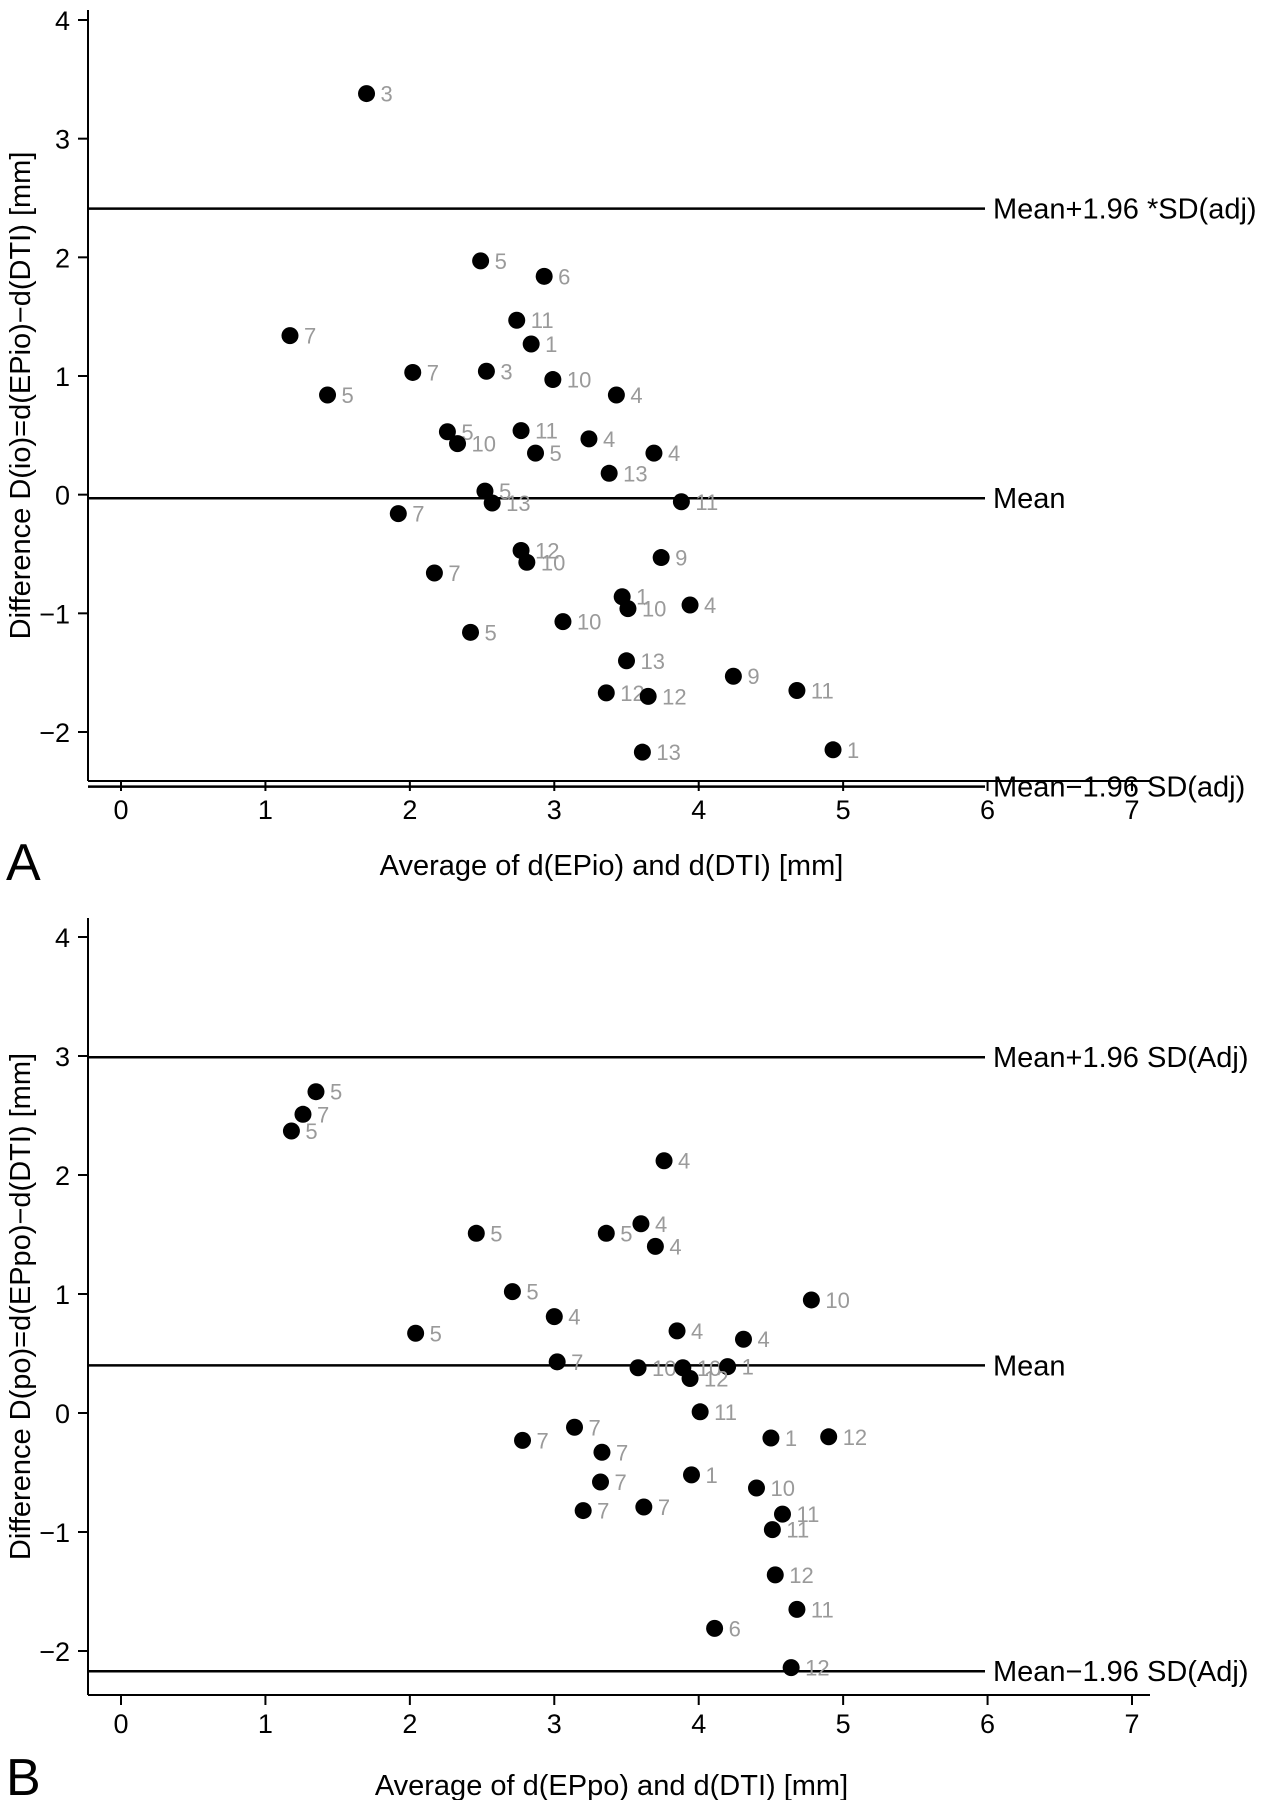 The image size is (1280, 1800). I want to click on mean-label-a: Mean, so click(1029, 499).